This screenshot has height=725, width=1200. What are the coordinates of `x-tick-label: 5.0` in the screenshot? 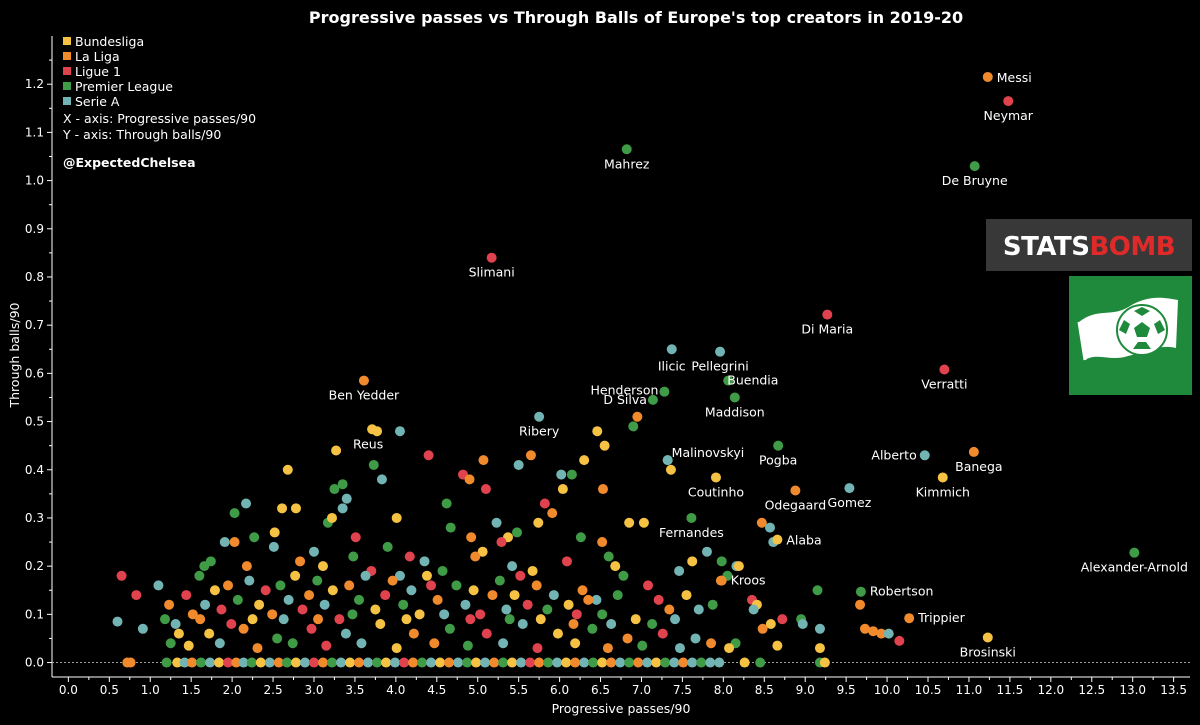 It's located at (477, 690).